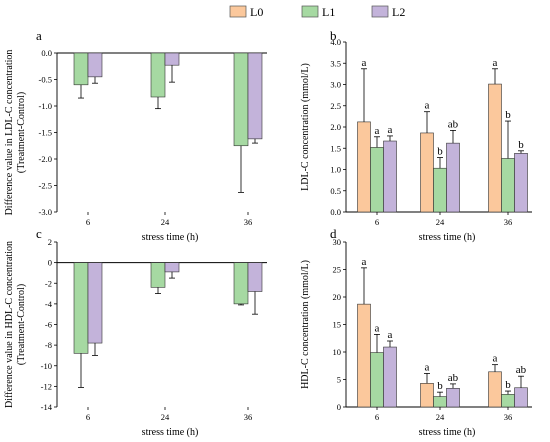 The width and height of the screenshot is (550, 442). I want to click on panel-letter: d, so click(333, 233).